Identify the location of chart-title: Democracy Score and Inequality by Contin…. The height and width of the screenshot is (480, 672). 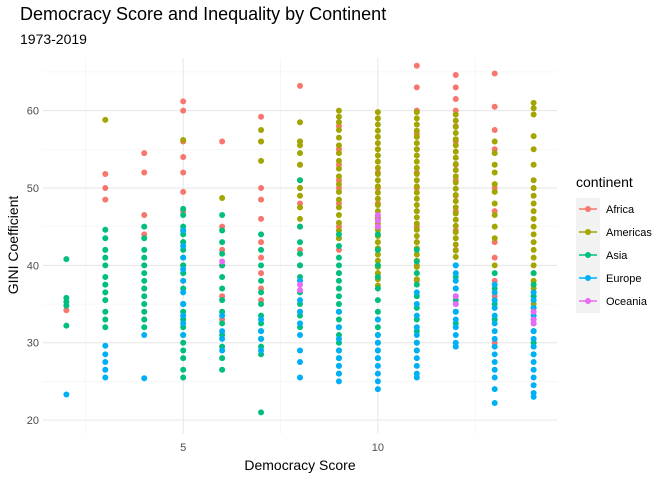
(203, 14).